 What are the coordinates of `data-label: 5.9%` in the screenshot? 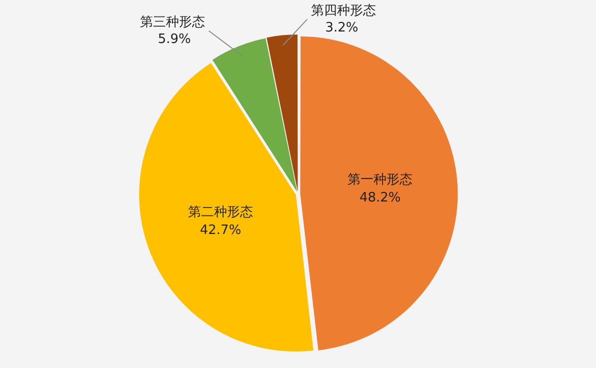 It's located at (174, 40).